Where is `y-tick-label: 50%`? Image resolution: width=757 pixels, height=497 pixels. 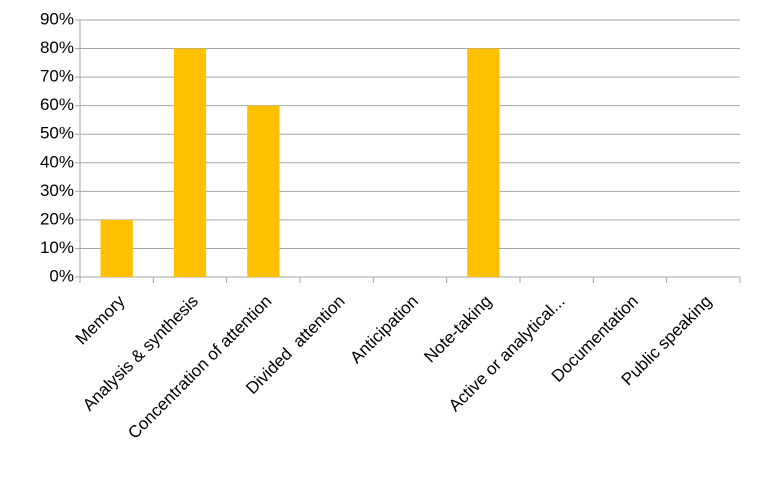 y-tick-label: 50% is located at coordinates (57, 133).